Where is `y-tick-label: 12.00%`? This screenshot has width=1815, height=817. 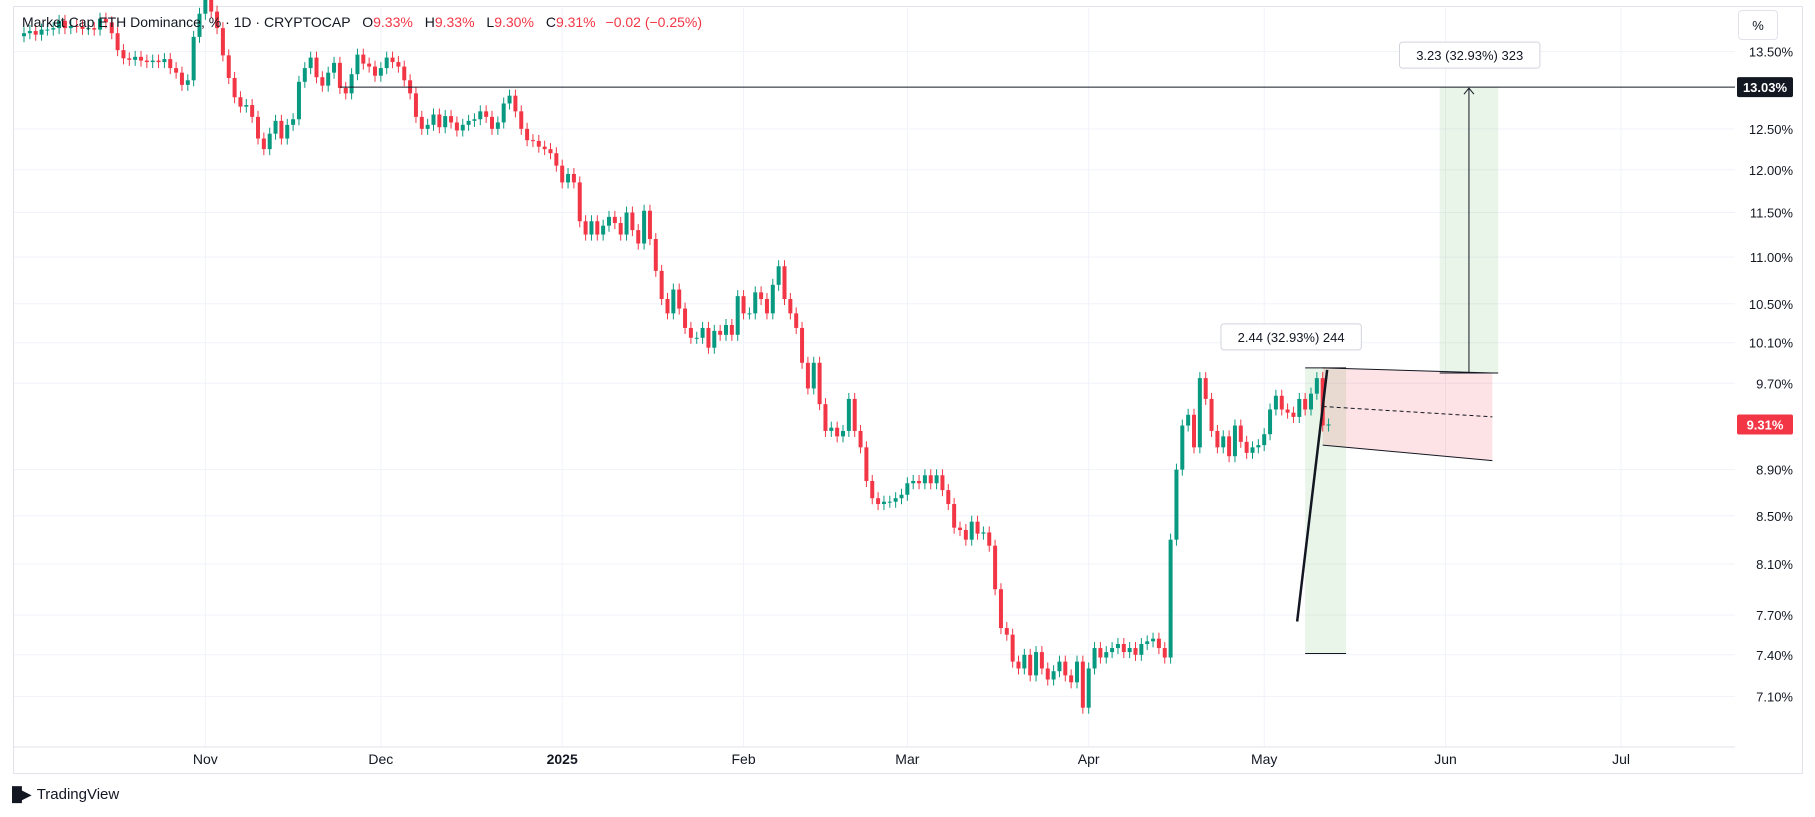
y-tick-label: 12.00% is located at coordinates (1771, 170).